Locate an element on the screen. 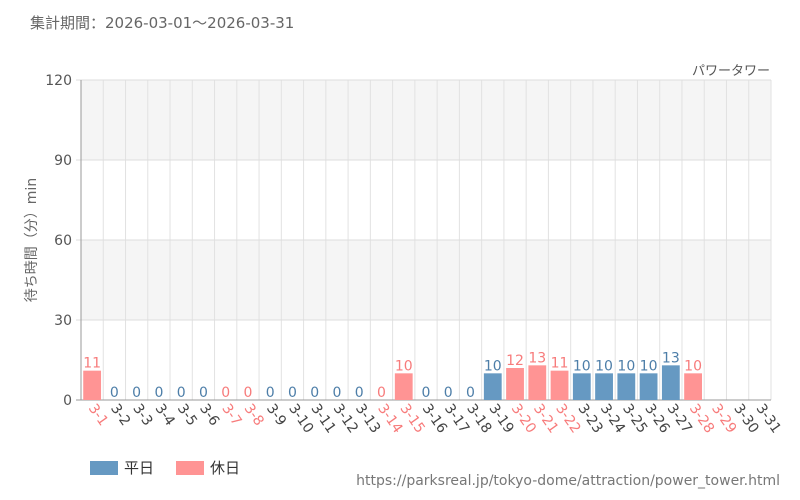  value-label-3-3: 0 is located at coordinates (136, 393).